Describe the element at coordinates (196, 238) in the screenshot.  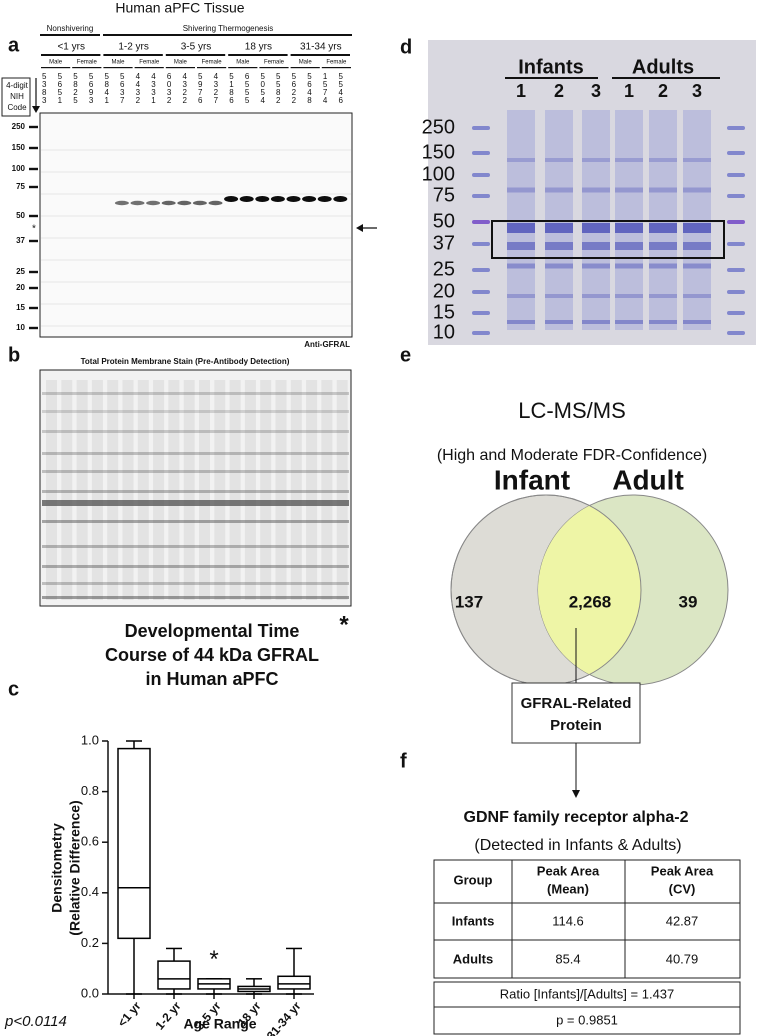
I see `blot-bands` at that location.